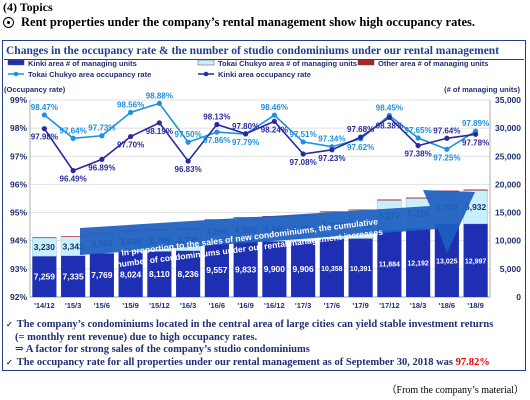 This screenshot has height=400, width=530. Describe the element at coordinates (245, 126) in the screenshot. I see `kinki-rate-label: 97.80%` at that location.